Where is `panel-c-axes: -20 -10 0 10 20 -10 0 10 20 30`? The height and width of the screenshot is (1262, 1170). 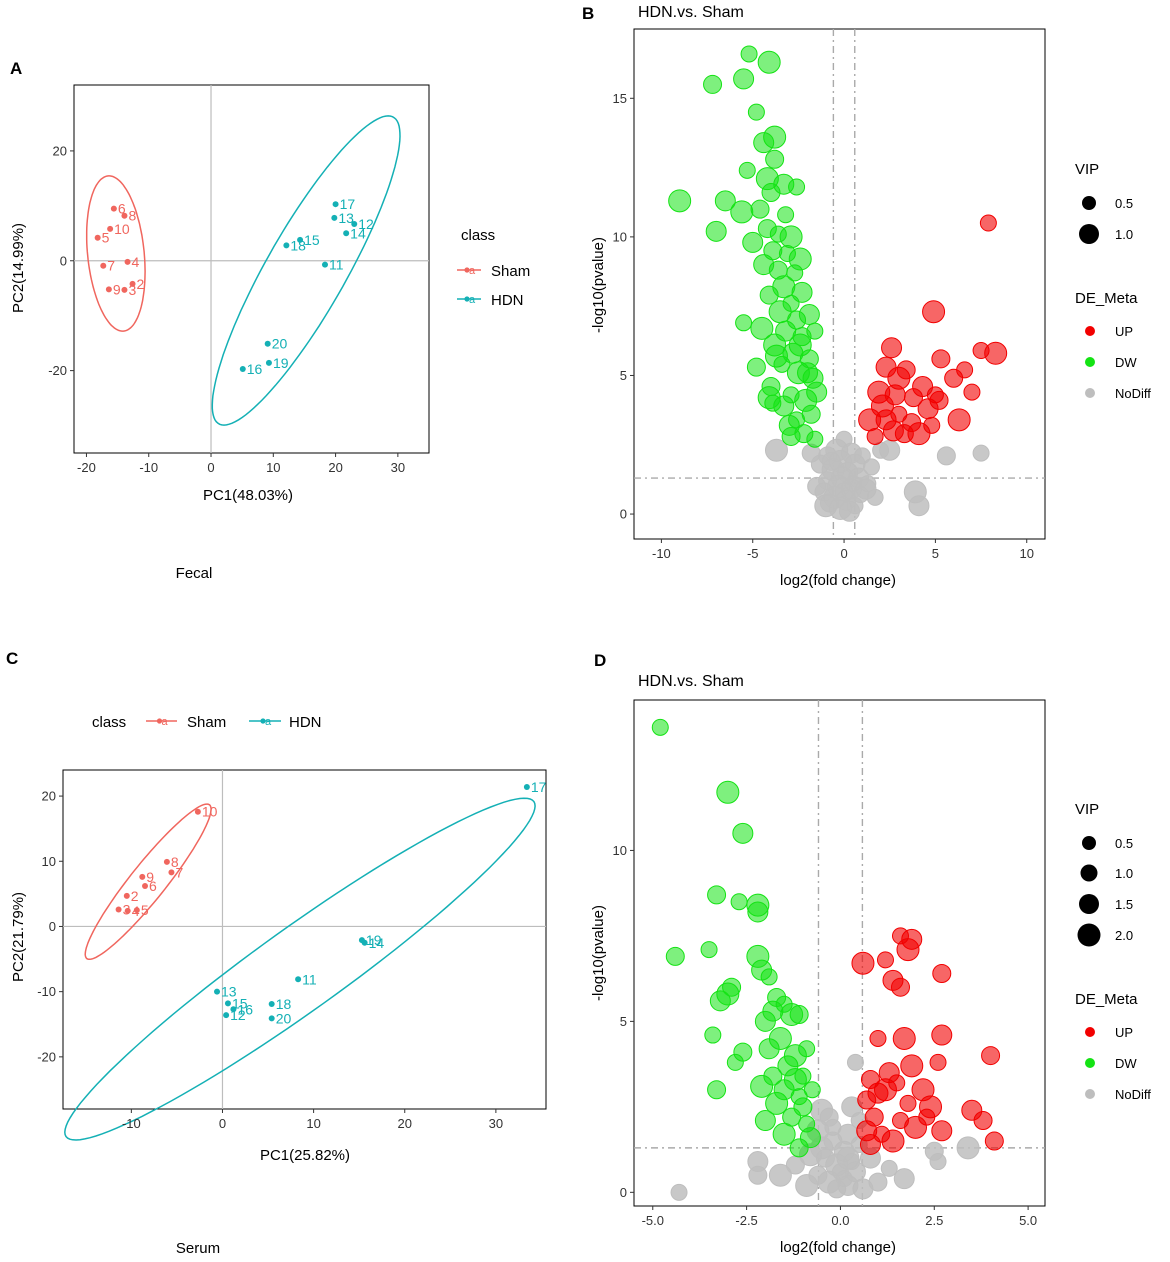
panel-c-axes: -20 -10 0 10 20 -10 0 10 20 30 is located at coordinates (270, 960).